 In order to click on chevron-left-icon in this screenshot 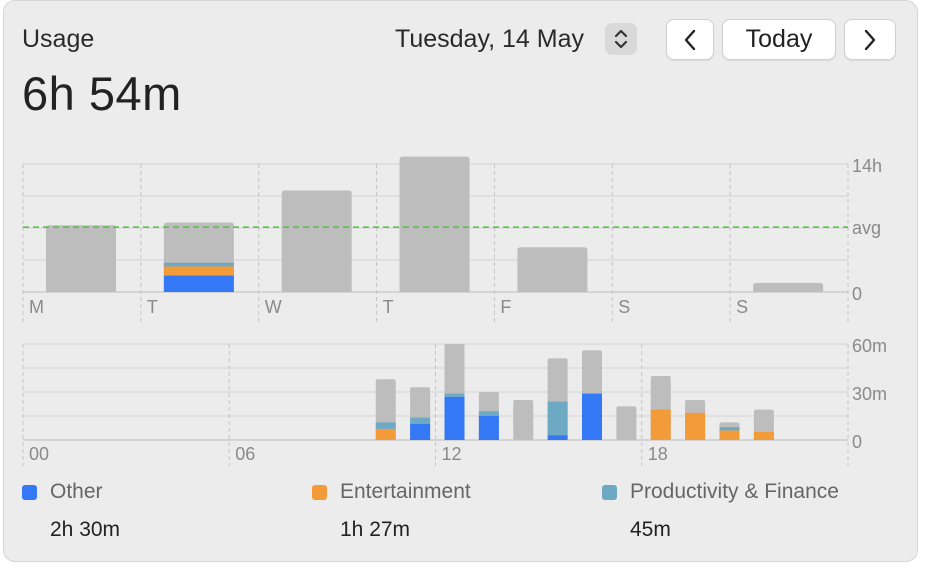, I will do `click(690, 39)`.